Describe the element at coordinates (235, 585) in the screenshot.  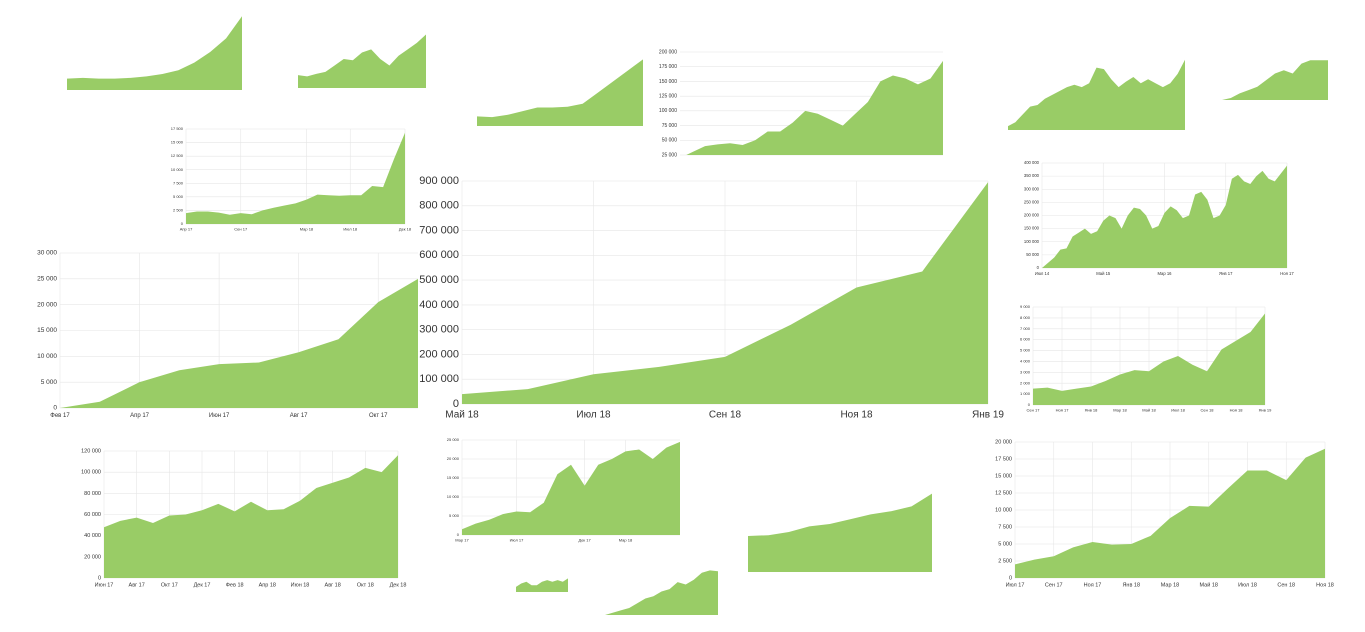
I see `x-tick-label: Фев 18` at that location.